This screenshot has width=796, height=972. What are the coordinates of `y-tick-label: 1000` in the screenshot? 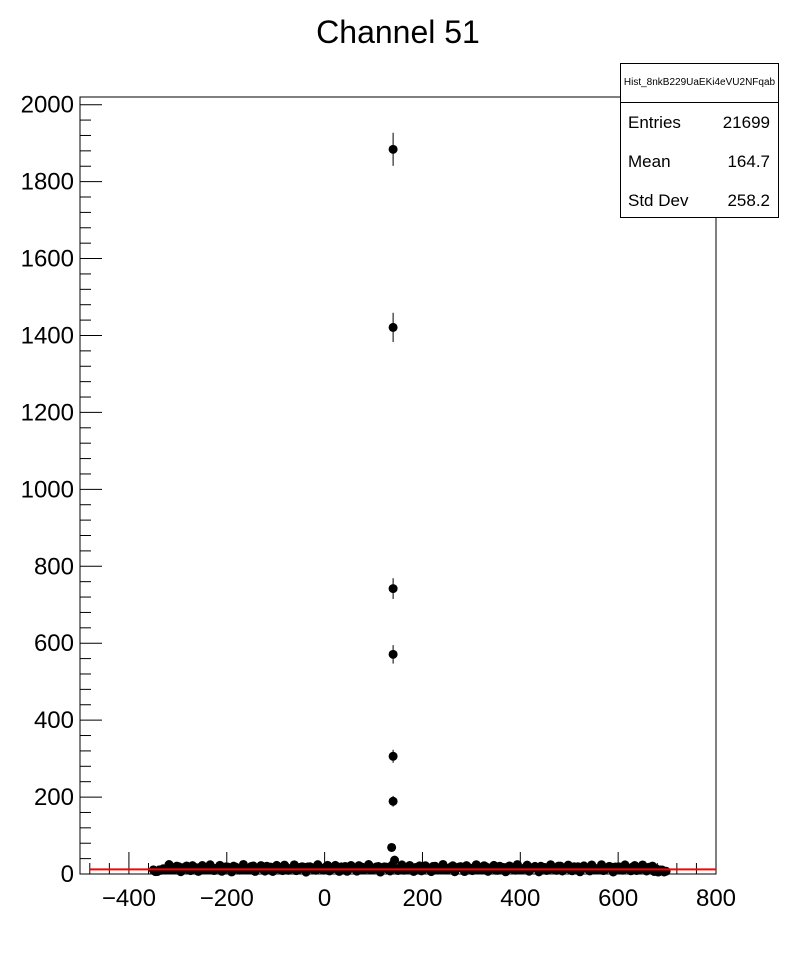 It's located at (47, 489).